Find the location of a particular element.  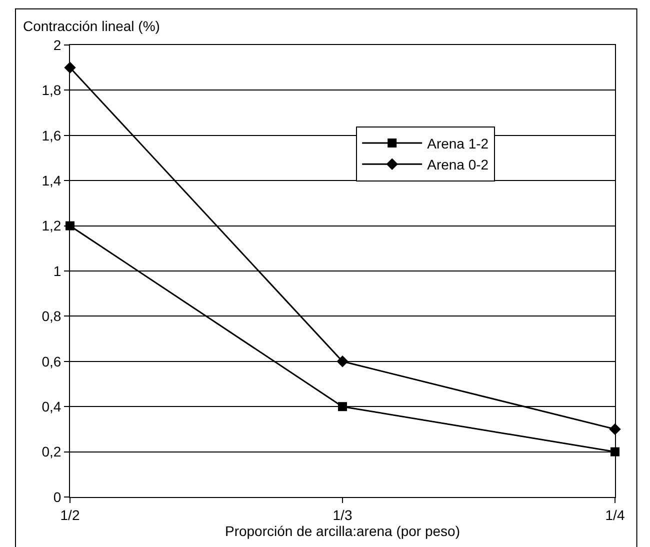

y-tick-label: 1,2 is located at coordinates (52, 226).